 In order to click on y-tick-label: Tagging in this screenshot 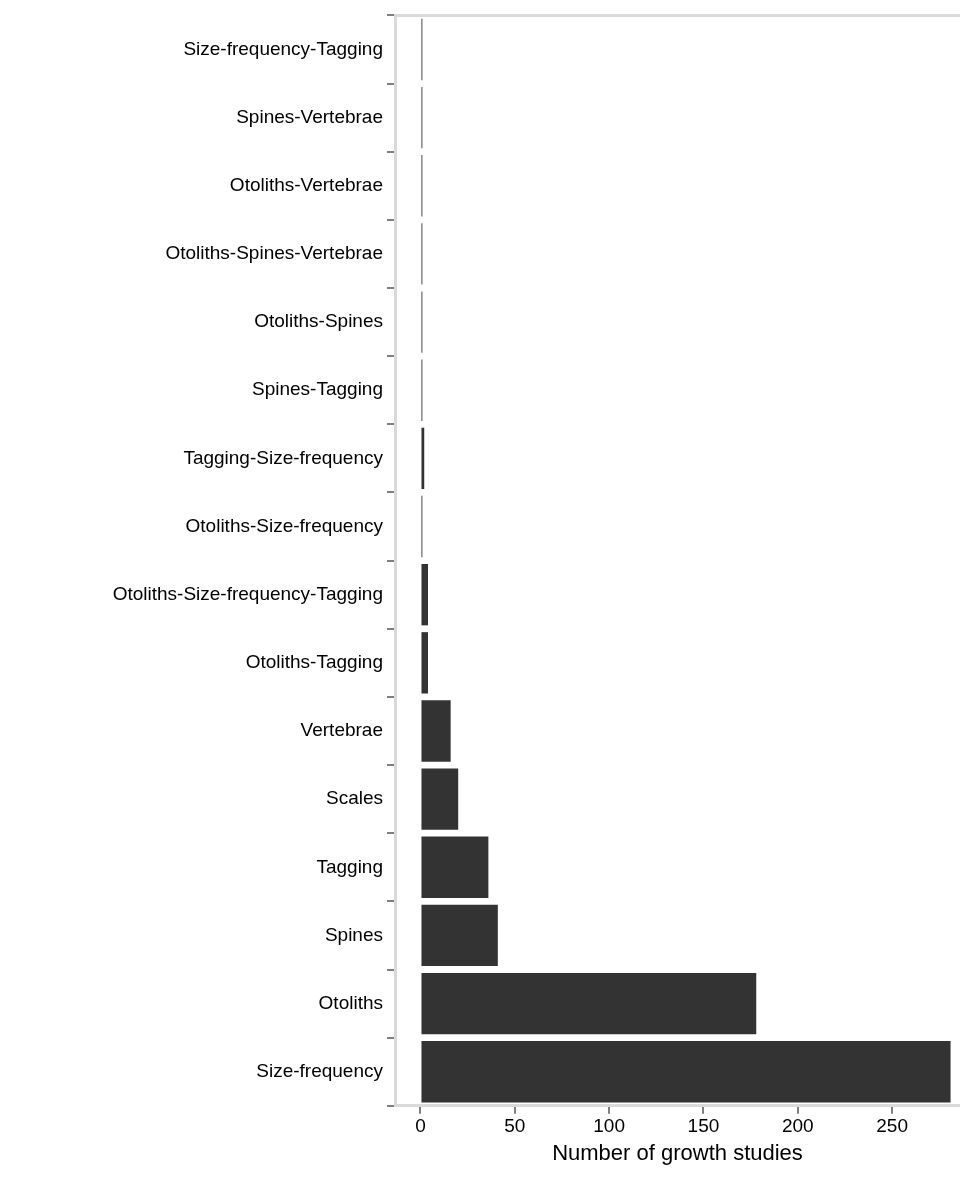, I will do `click(349, 866)`.